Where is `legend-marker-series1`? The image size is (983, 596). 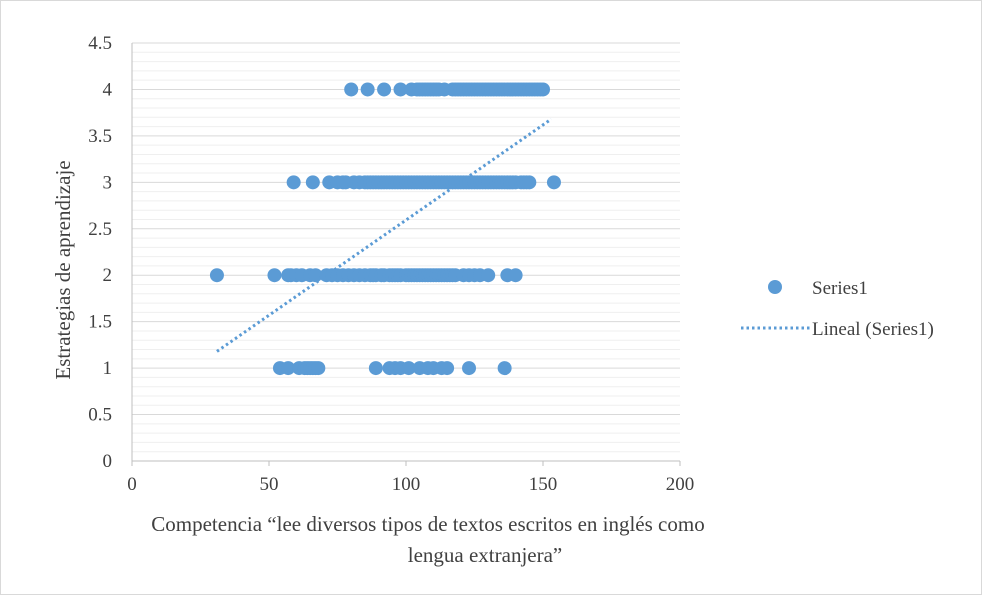 legend-marker-series1 is located at coordinates (775, 287).